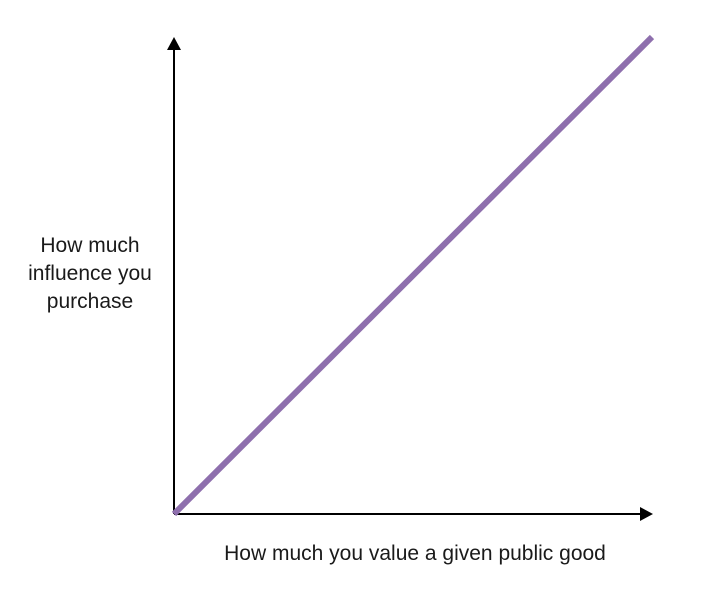 The width and height of the screenshot is (702, 601). I want to click on x-axis-label: How much you value a given public good, so click(415, 553).